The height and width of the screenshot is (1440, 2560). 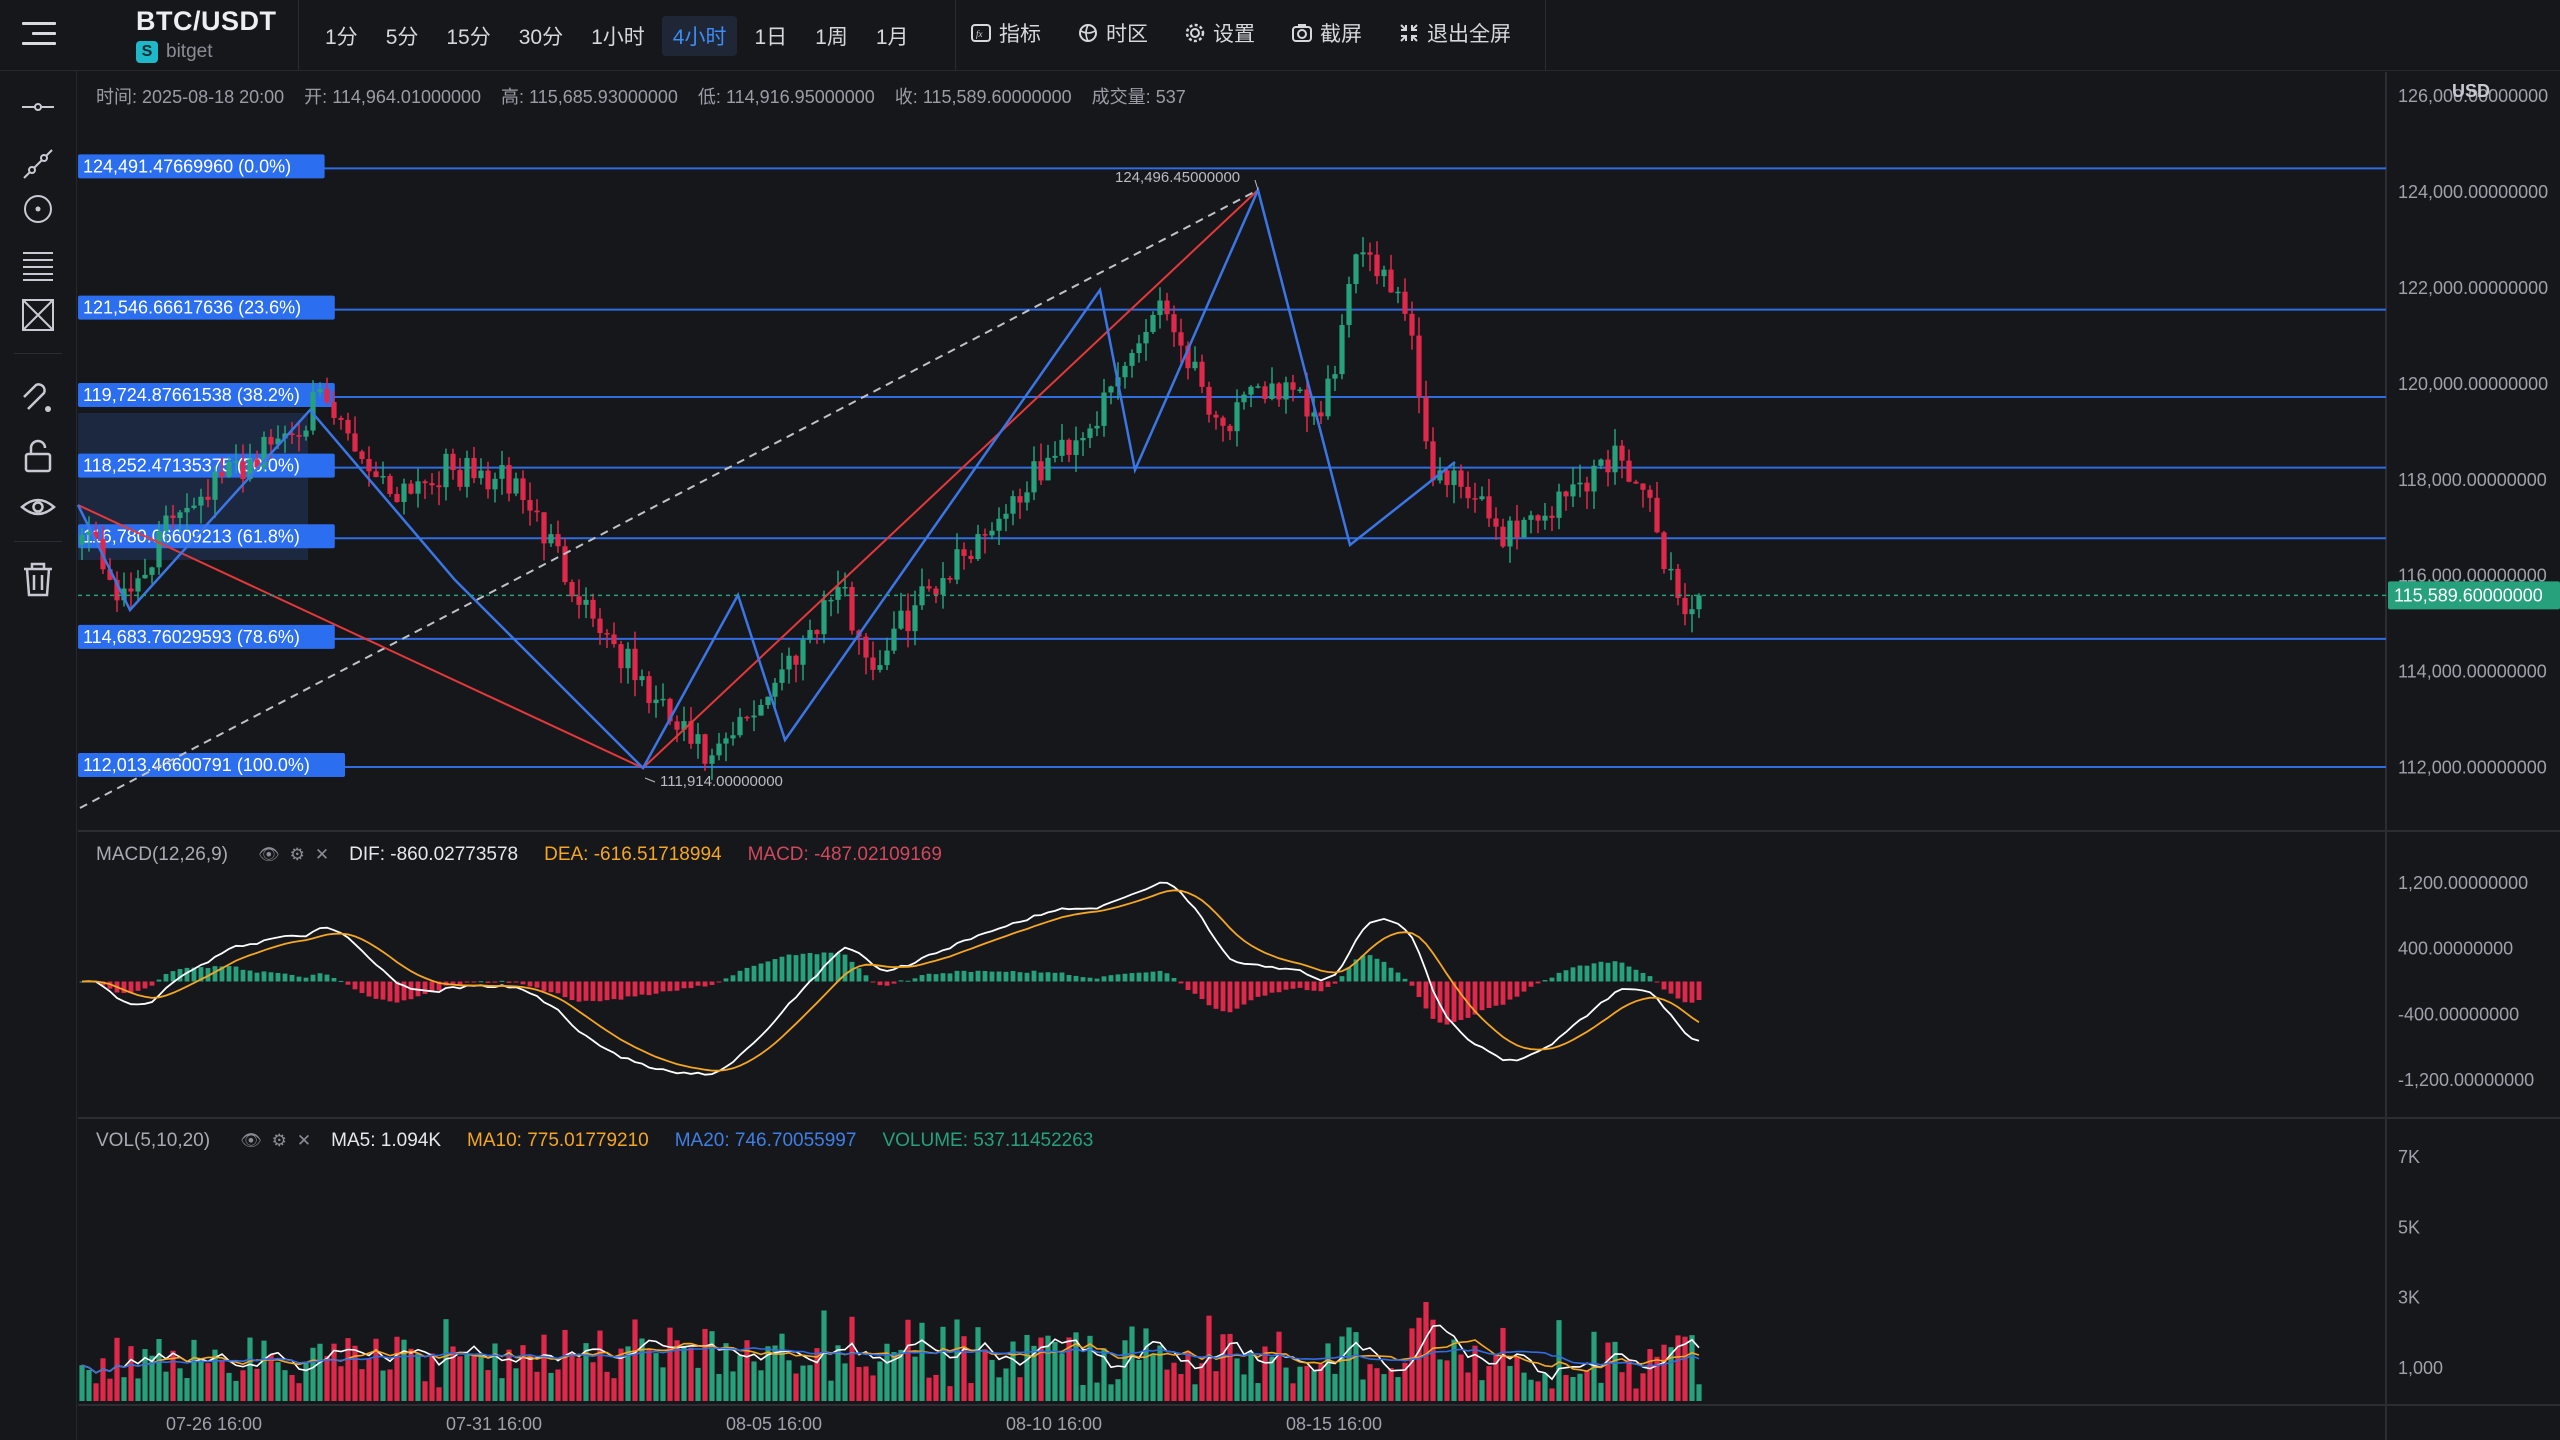 I want to click on fib-level-label: 121,546.66617636 (23.6%), so click(x=192, y=308).